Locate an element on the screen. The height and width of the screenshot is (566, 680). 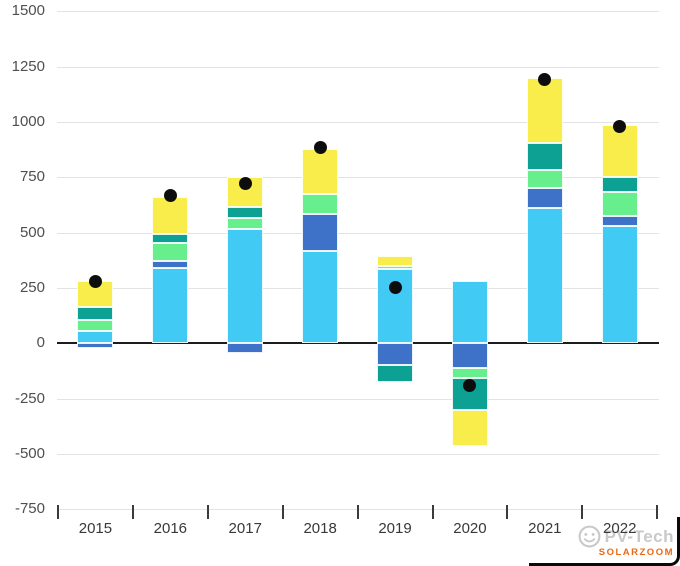
watermark-subbrand: SOLARZOOM is located at coordinates (636, 552).